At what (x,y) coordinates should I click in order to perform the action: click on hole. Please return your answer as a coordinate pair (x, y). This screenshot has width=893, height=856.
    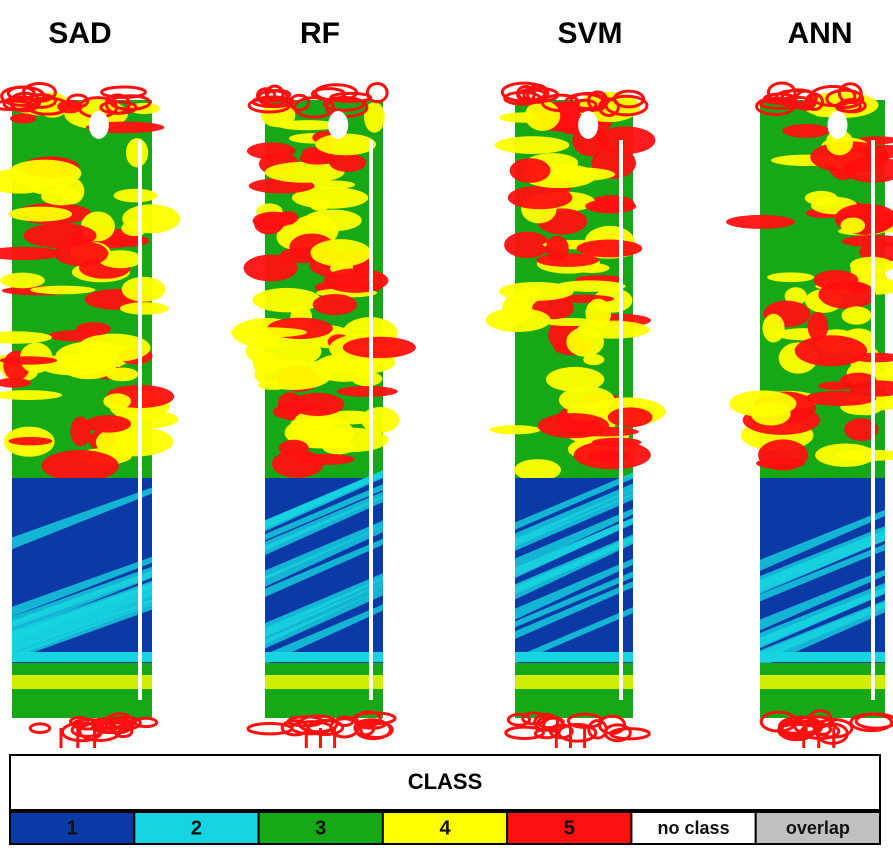
    Looking at the image, I should click on (837, 125).